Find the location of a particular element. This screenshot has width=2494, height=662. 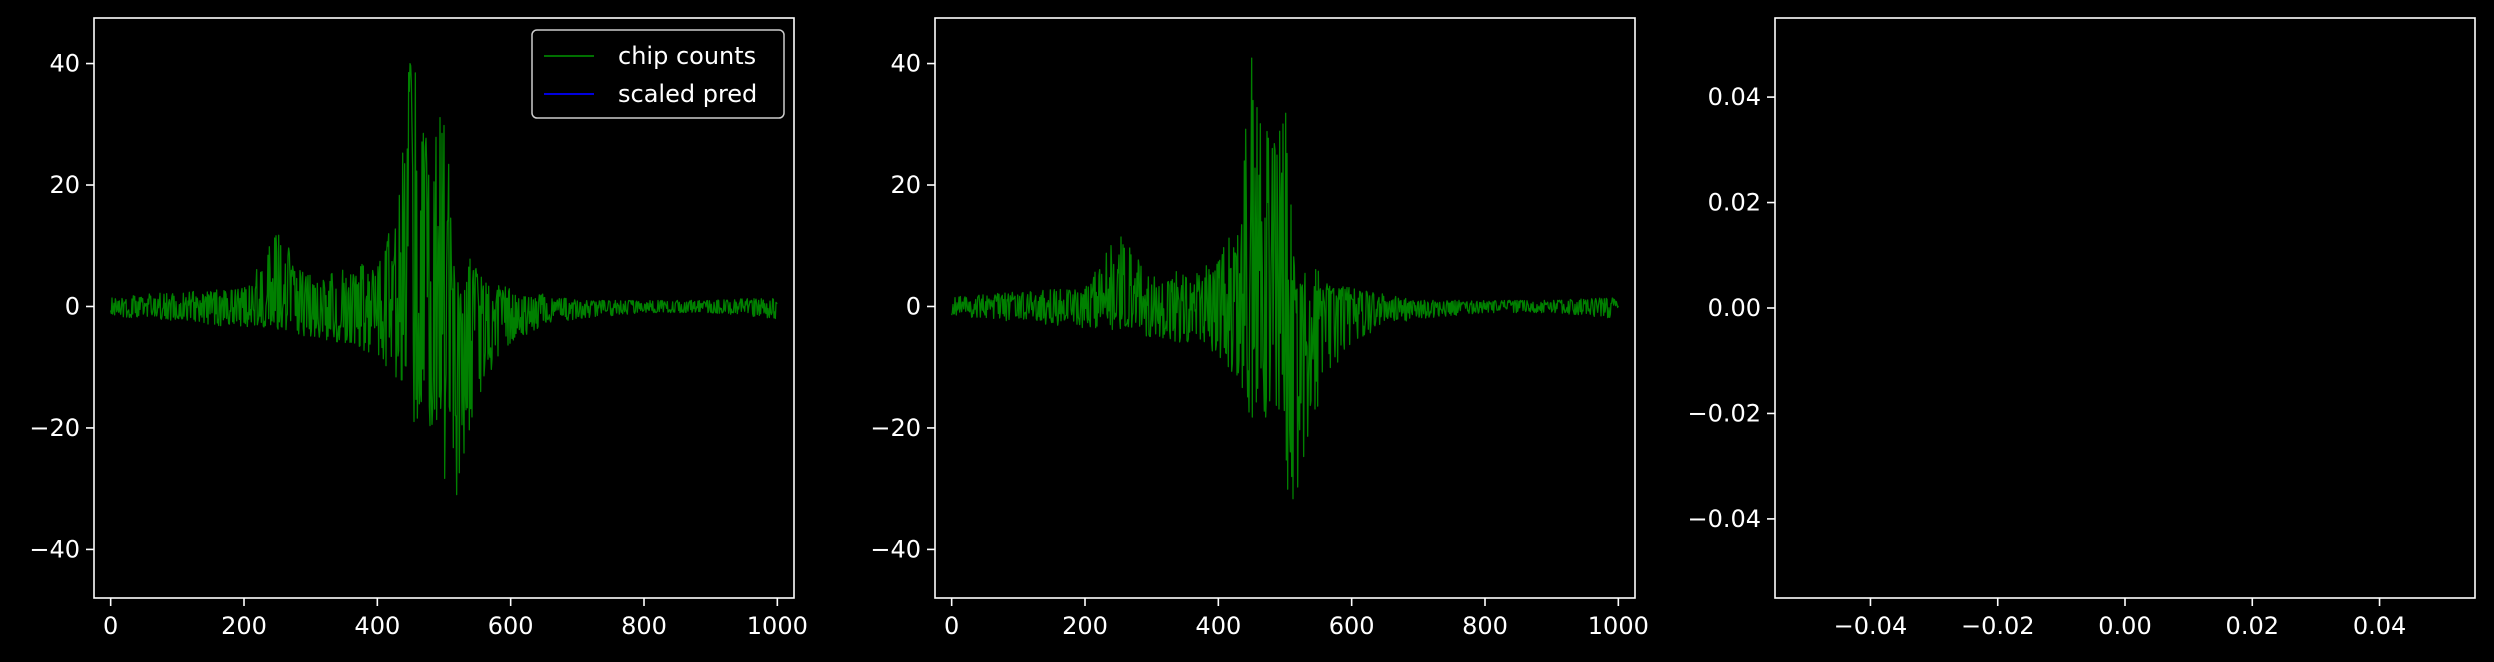

legend-box is located at coordinates (658, 74).